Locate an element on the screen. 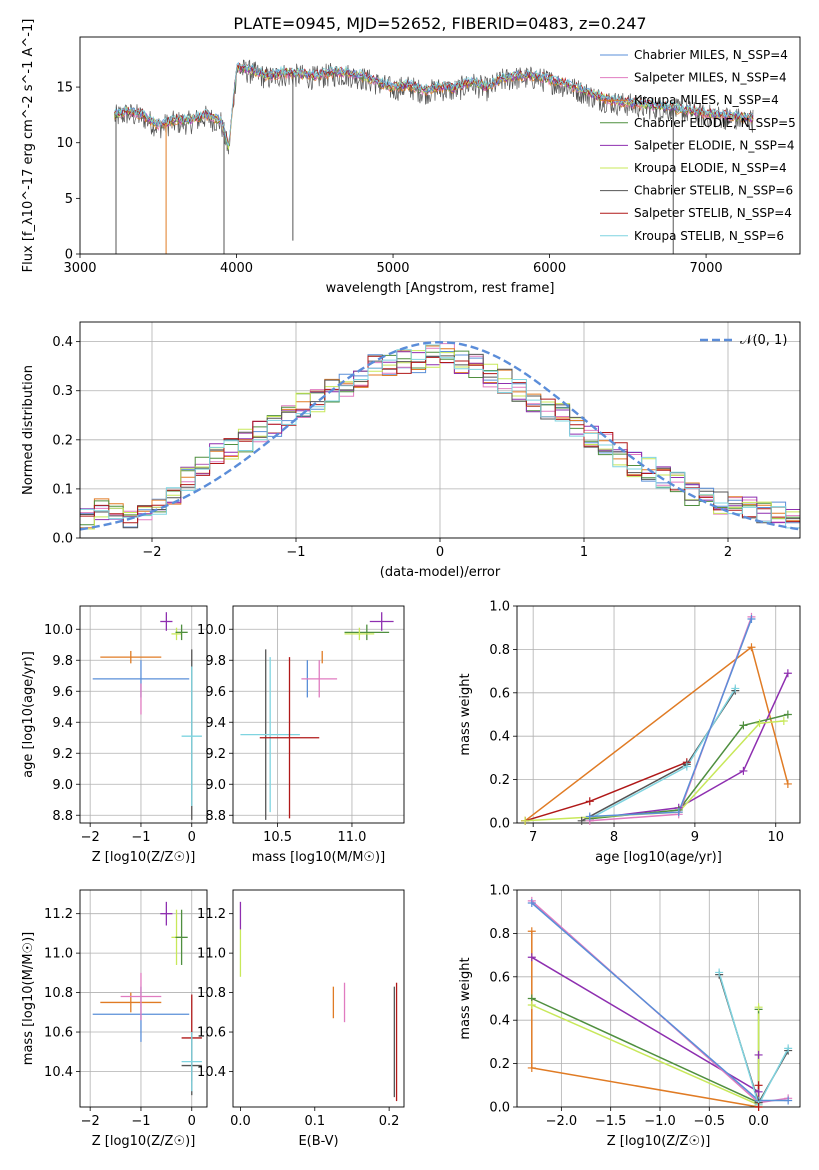 Image resolution: width=819 pixels, height=1170 pixels. gaussian-curve is located at coordinates (440, 435).